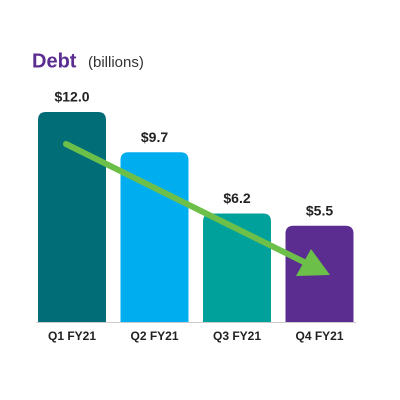  Describe the element at coordinates (313, 262) in the screenshot. I see `arrow-head` at that location.